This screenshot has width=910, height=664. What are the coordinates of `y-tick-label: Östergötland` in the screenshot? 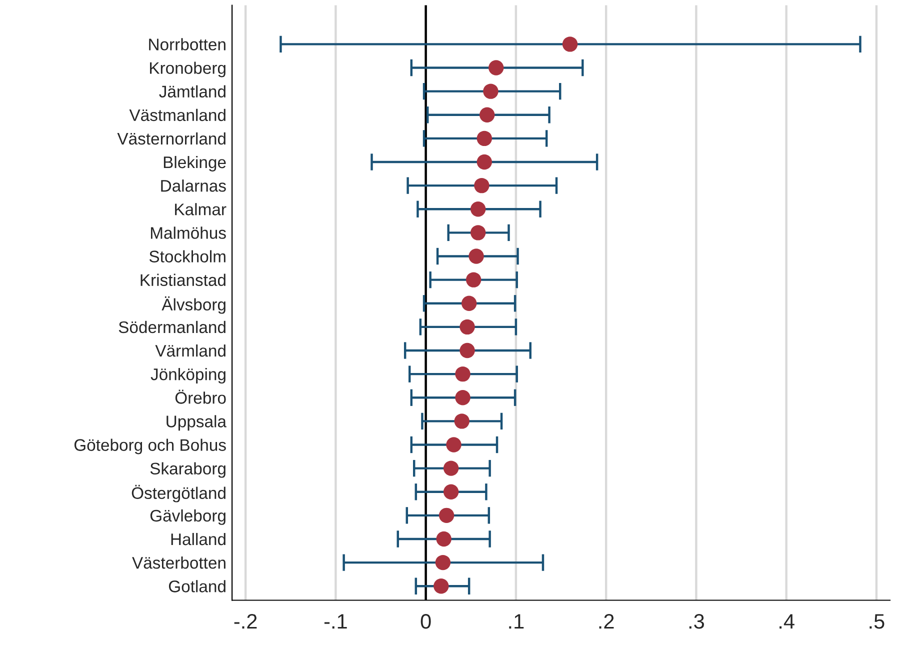 It's located at (179, 493).